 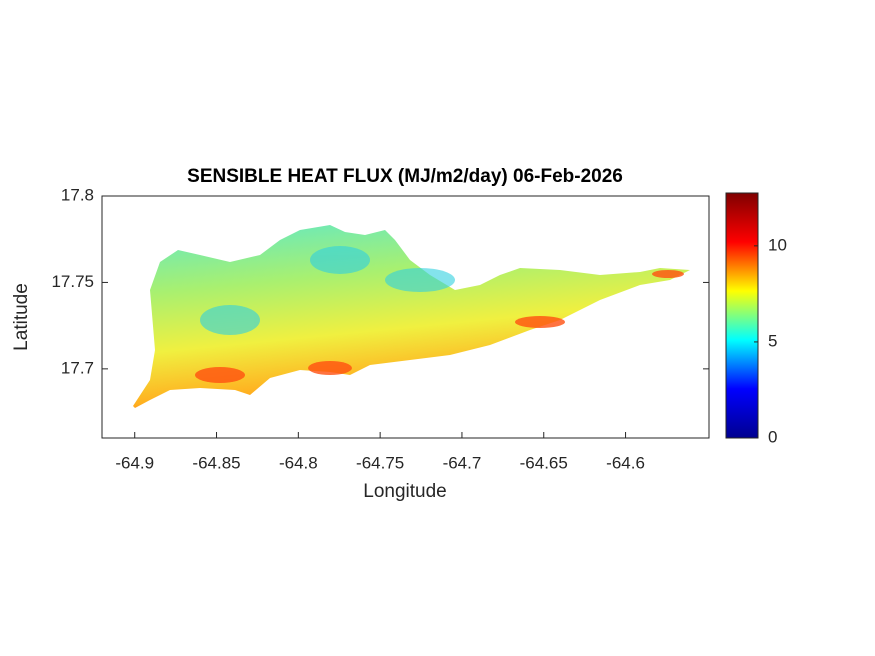 I want to click on x-tick-label: -64.6, so click(x=625, y=462).